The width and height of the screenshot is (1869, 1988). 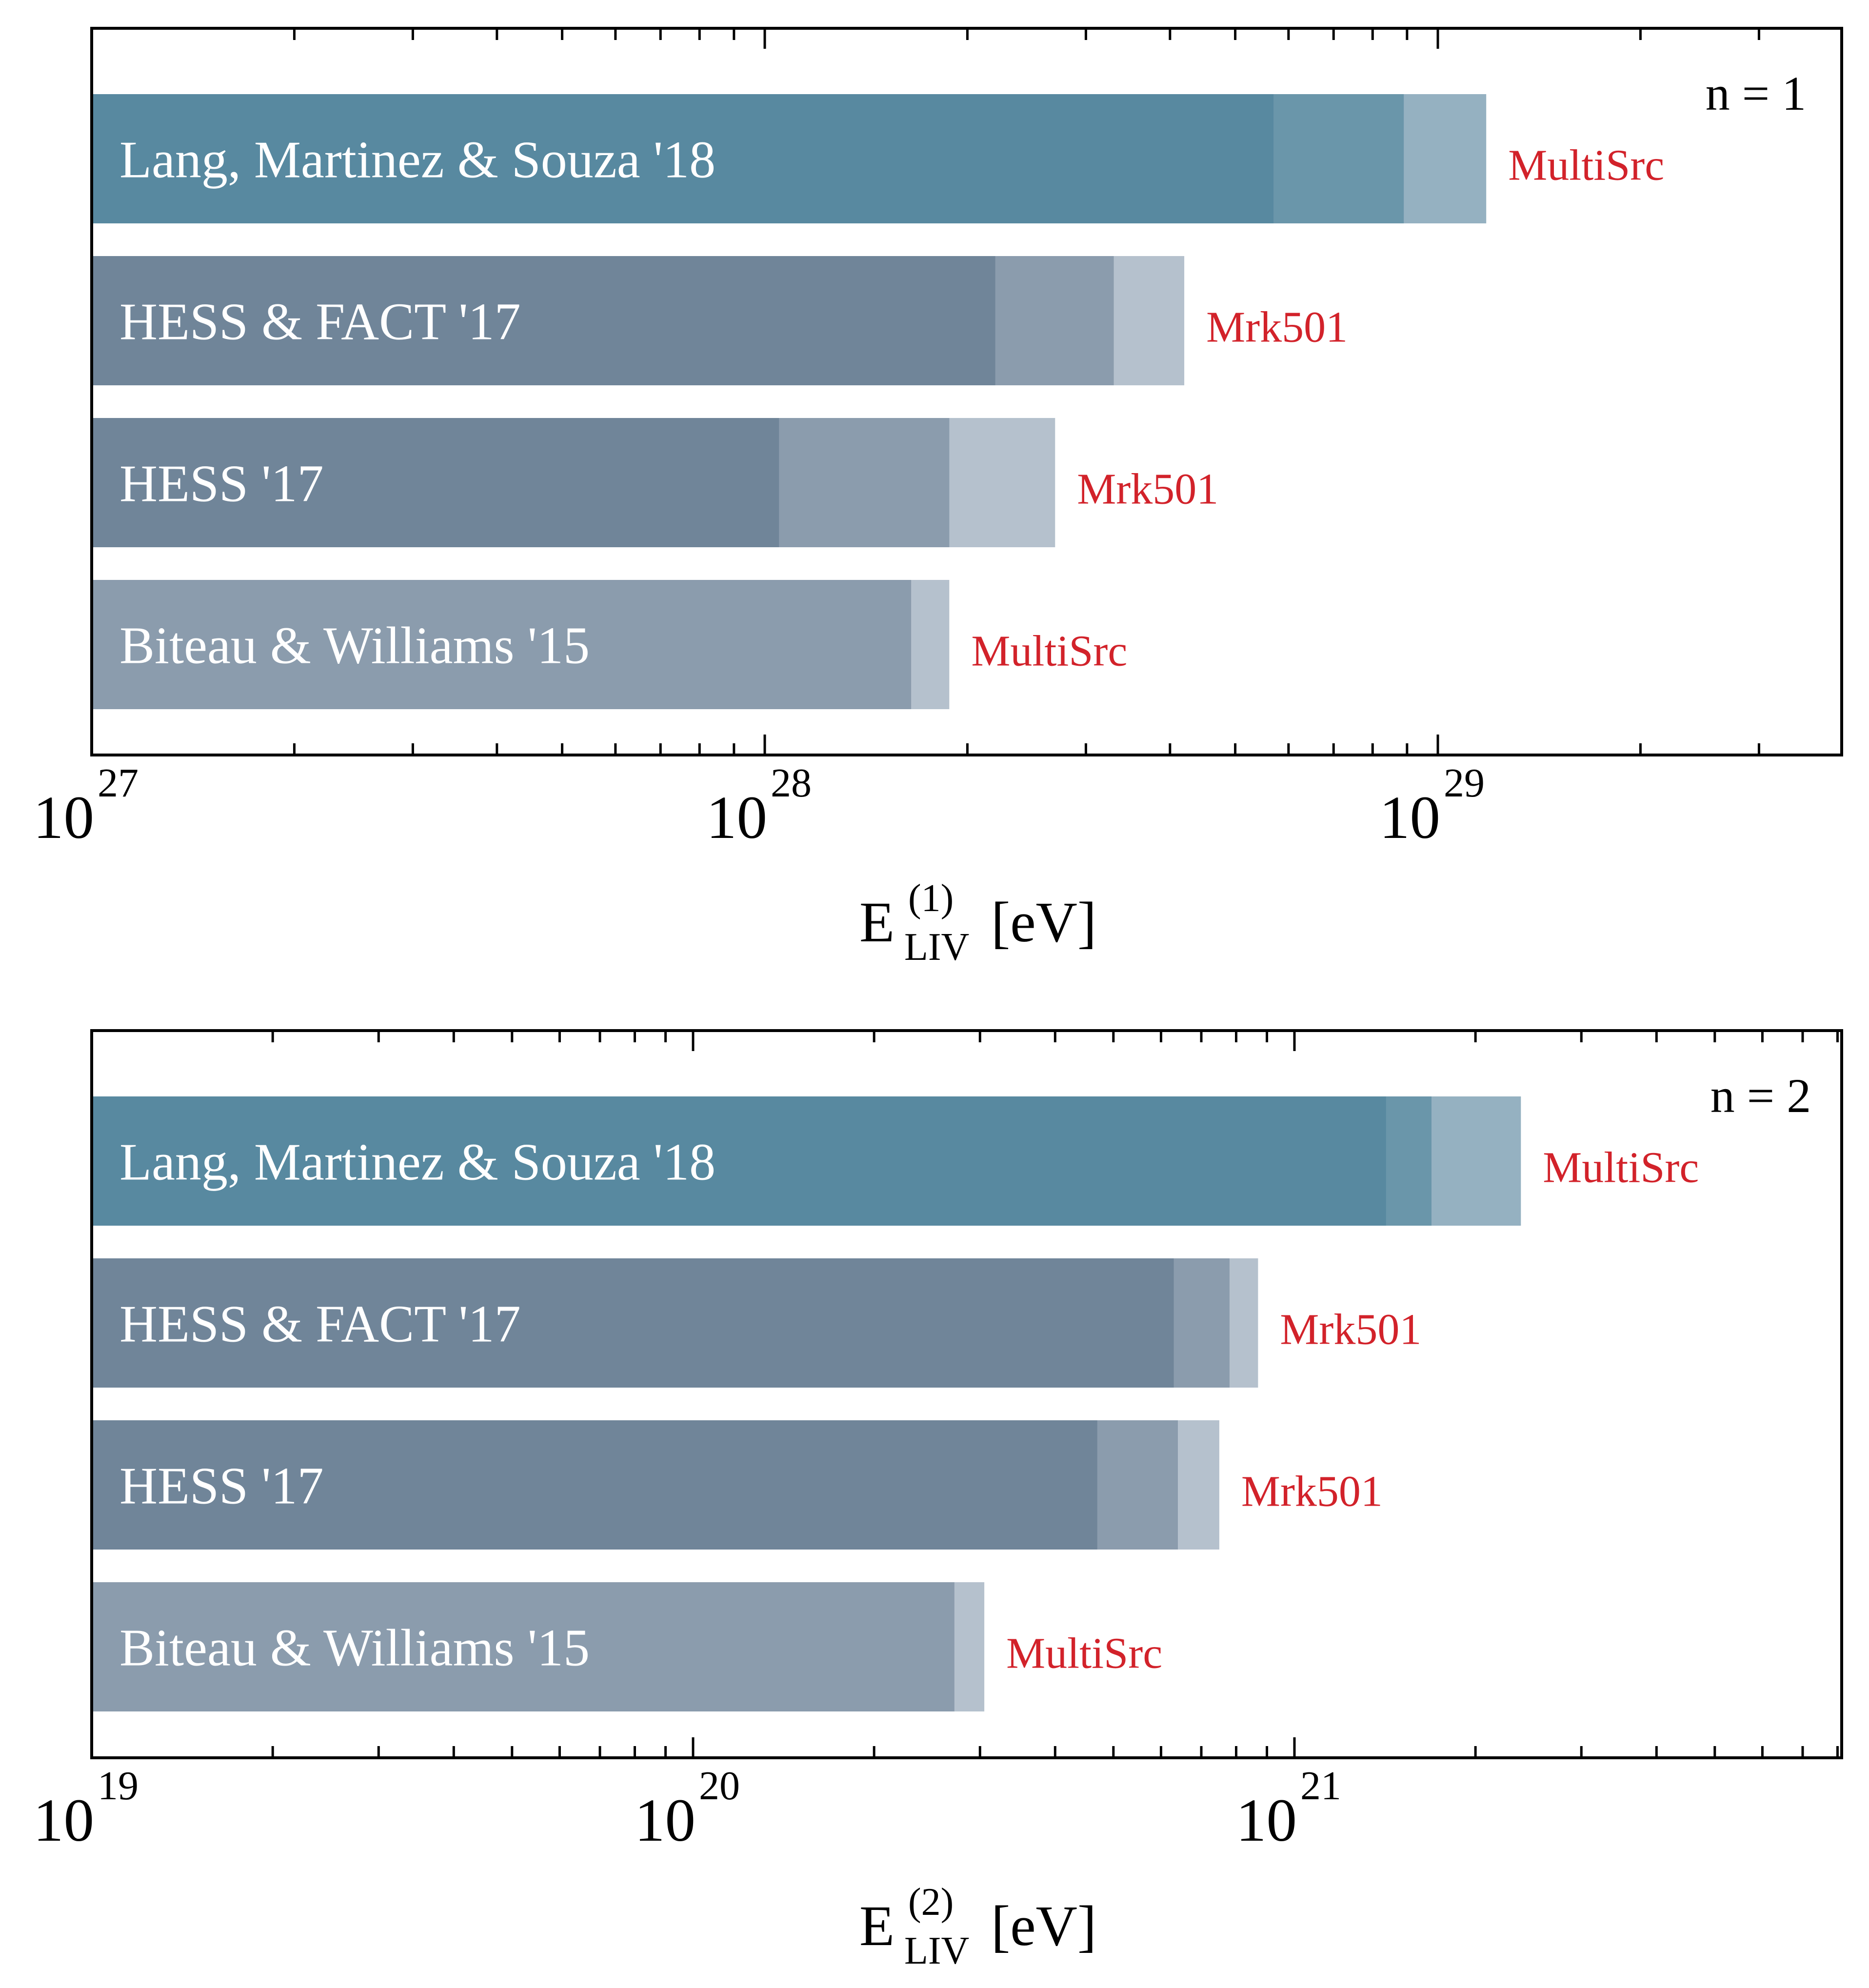 I want to click on x-axis-label: E (2) LIV [eV], so click(x=977, y=1927).